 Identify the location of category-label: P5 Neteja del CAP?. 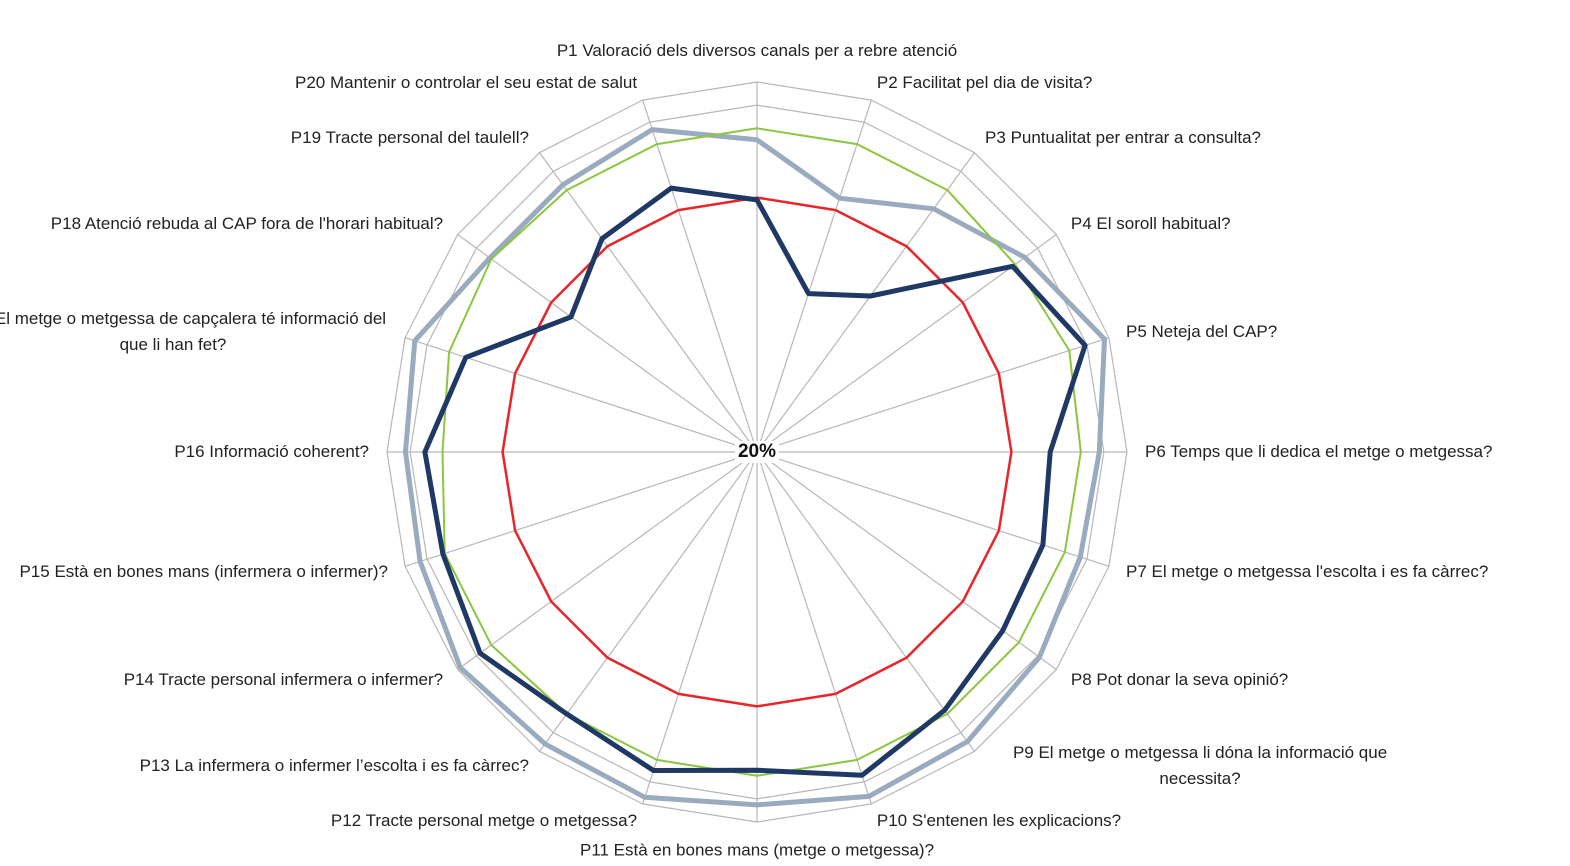
(1202, 332).